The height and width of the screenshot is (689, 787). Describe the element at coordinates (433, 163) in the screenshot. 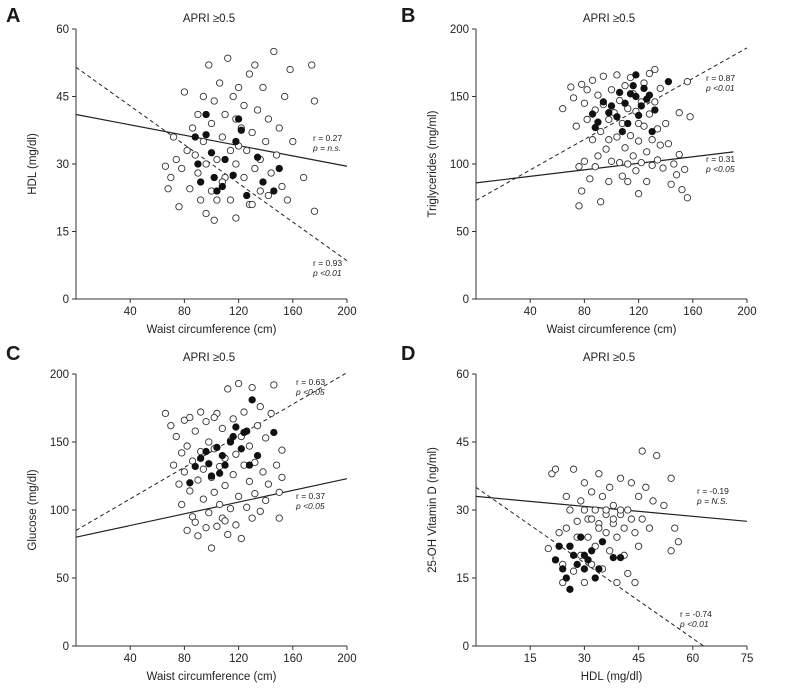

I see `y-axis-label: Triglycerides (mg/ml)` at that location.